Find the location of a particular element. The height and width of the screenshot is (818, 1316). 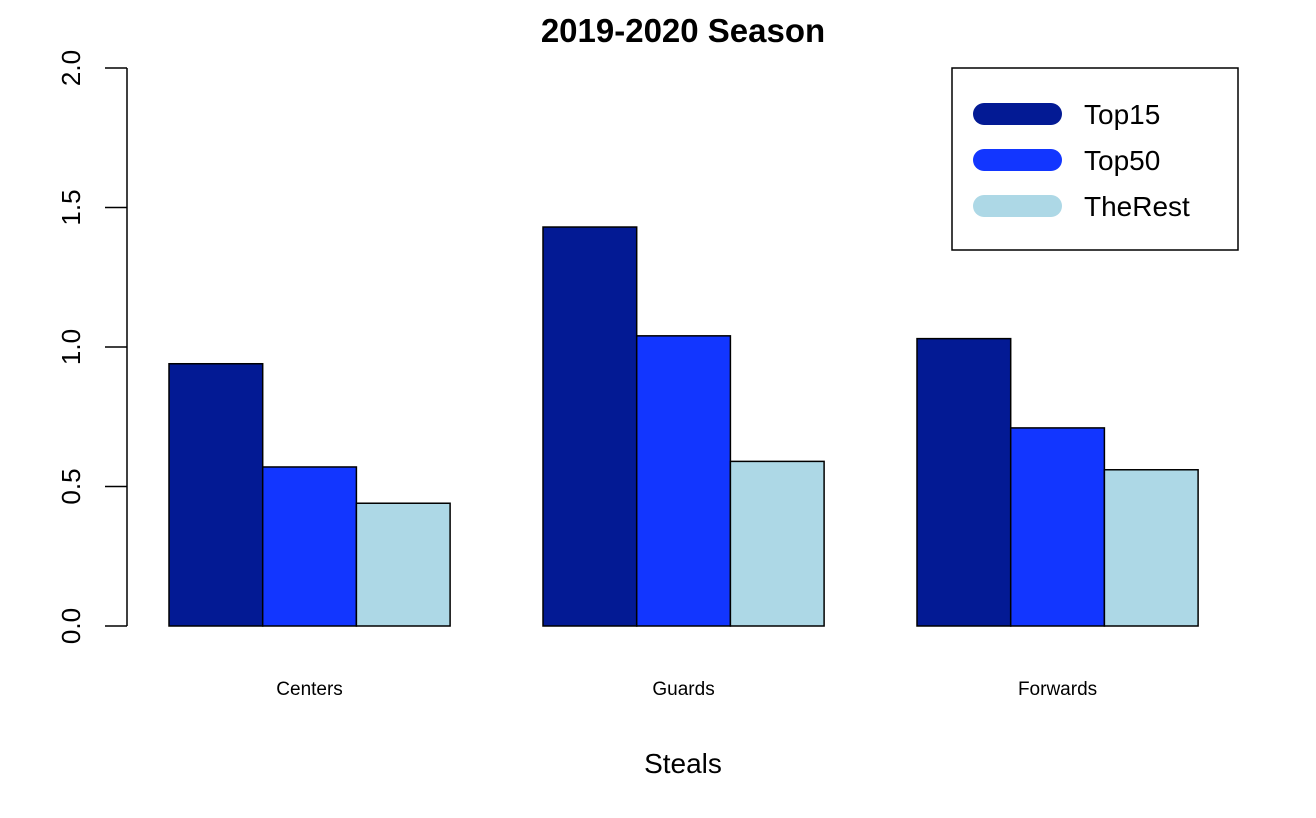

bar-forwards-therest is located at coordinates (1151, 548).